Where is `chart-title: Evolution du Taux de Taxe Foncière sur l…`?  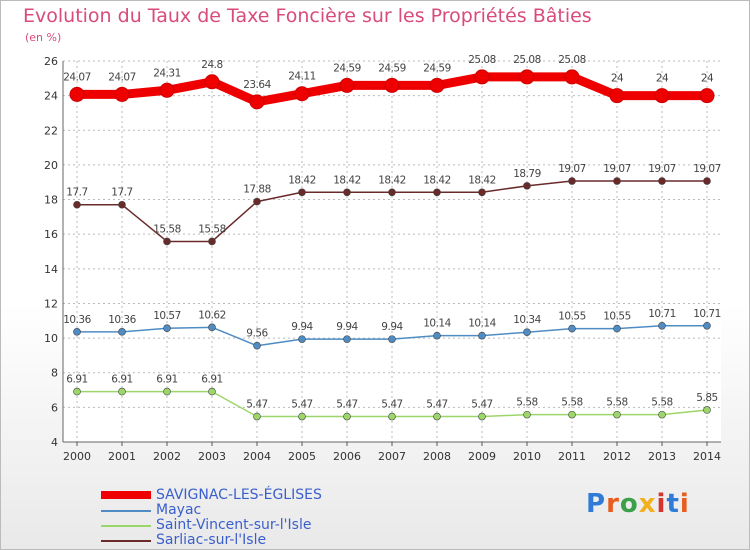 chart-title: Evolution du Taux de Taxe Foncière sur l… is located at coordinates (307, 16).